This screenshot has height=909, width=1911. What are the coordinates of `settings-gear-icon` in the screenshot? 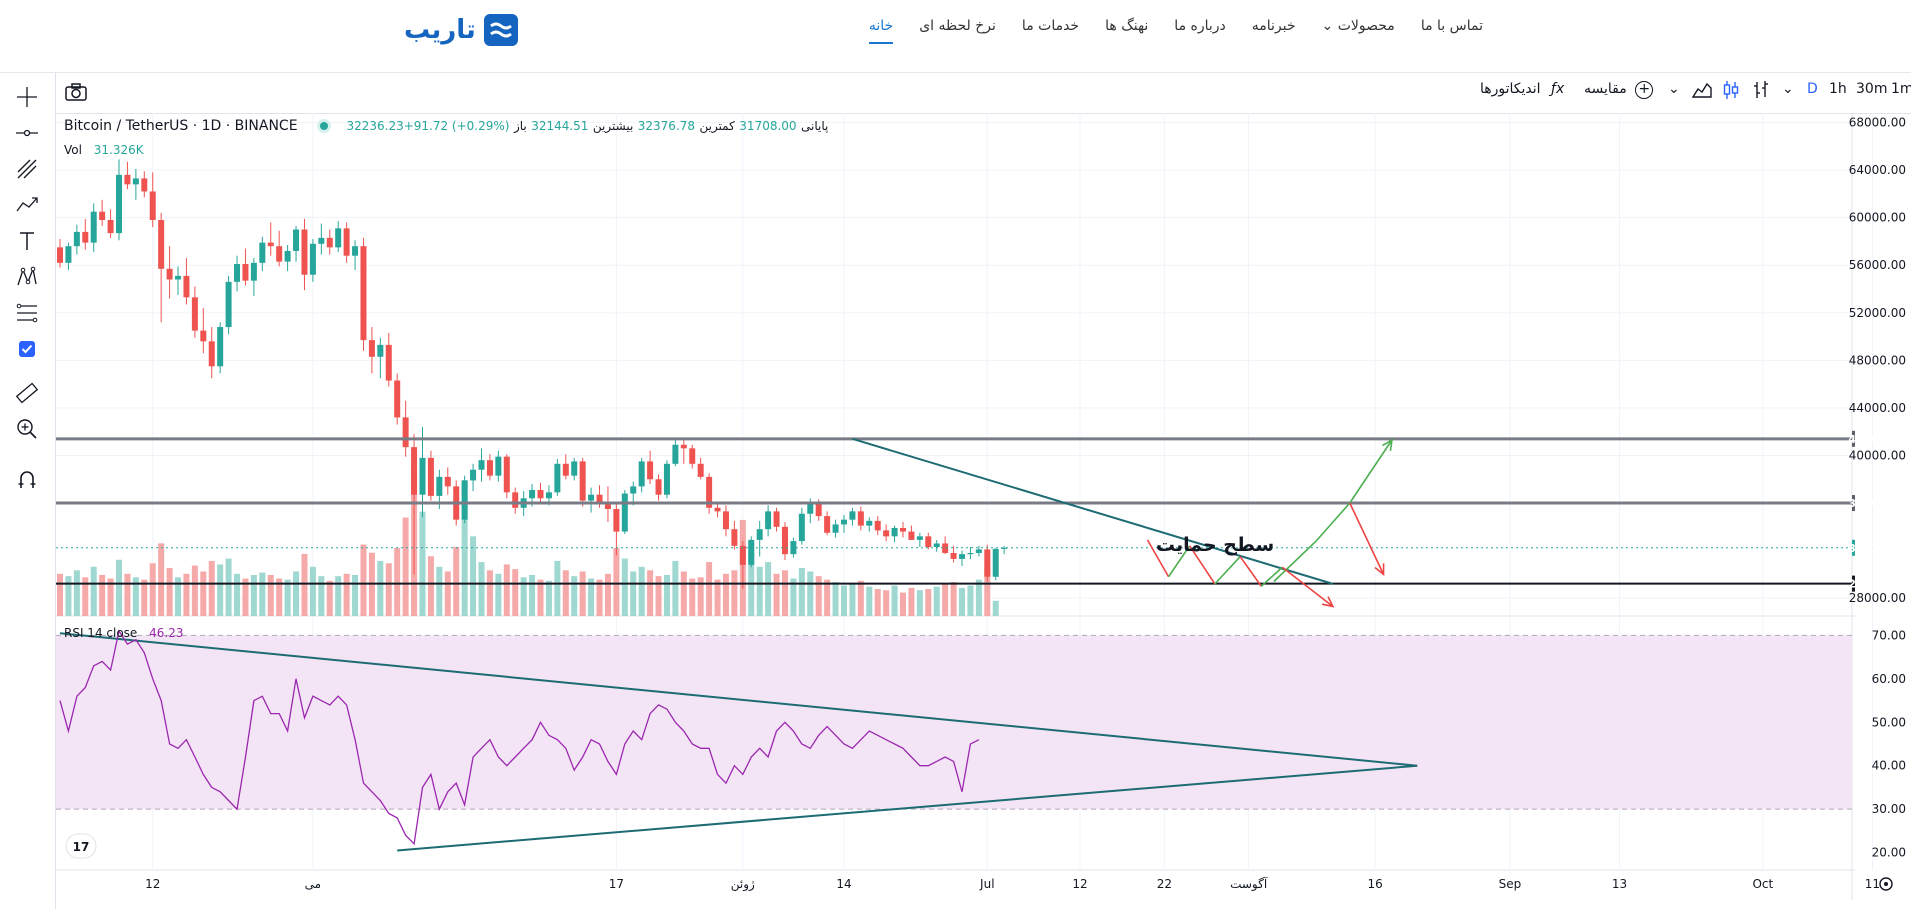 It's located at (1886, 884).